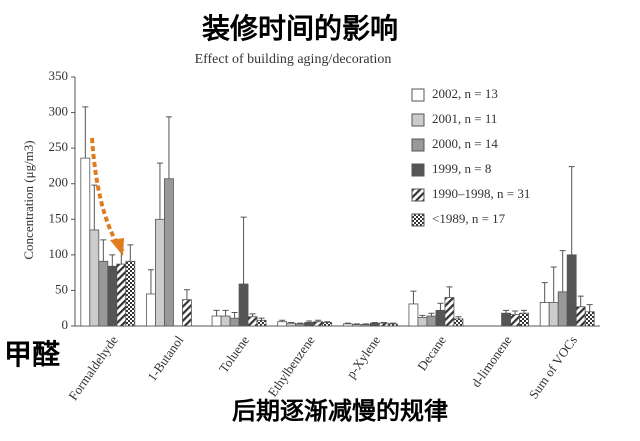  I want to click on legend-label: 2001, n = 11, so click(464, 118).